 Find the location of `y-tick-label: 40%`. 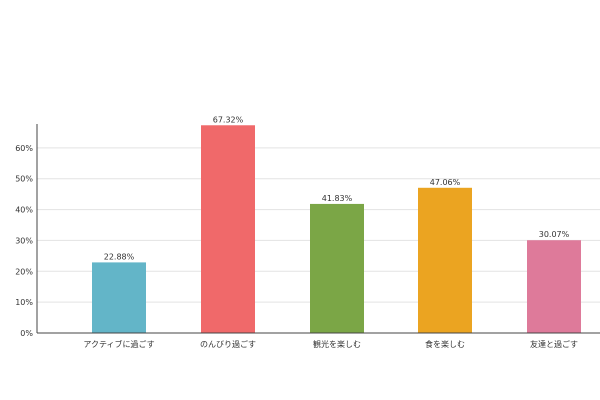

y-tick-label: 40% is located at coordinates (24, 210).